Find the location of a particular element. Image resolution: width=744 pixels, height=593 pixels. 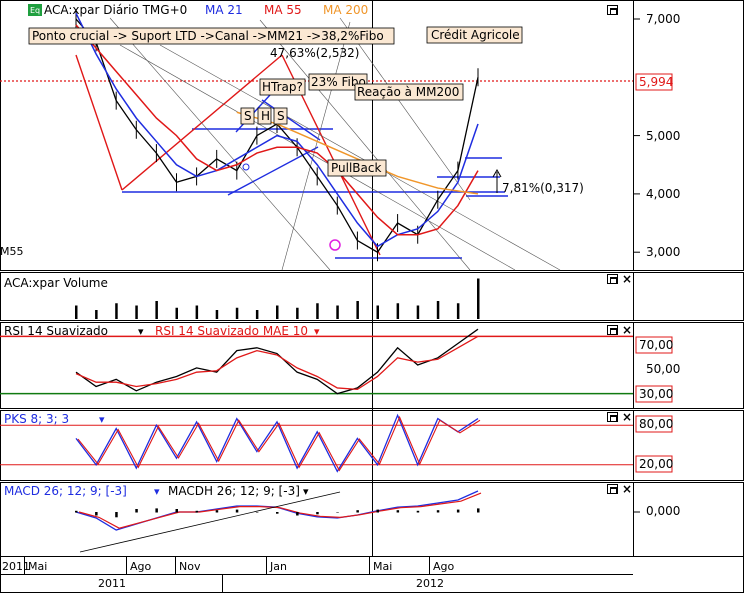

pks-panel-maximize-button is located at coordinates (612, 417).